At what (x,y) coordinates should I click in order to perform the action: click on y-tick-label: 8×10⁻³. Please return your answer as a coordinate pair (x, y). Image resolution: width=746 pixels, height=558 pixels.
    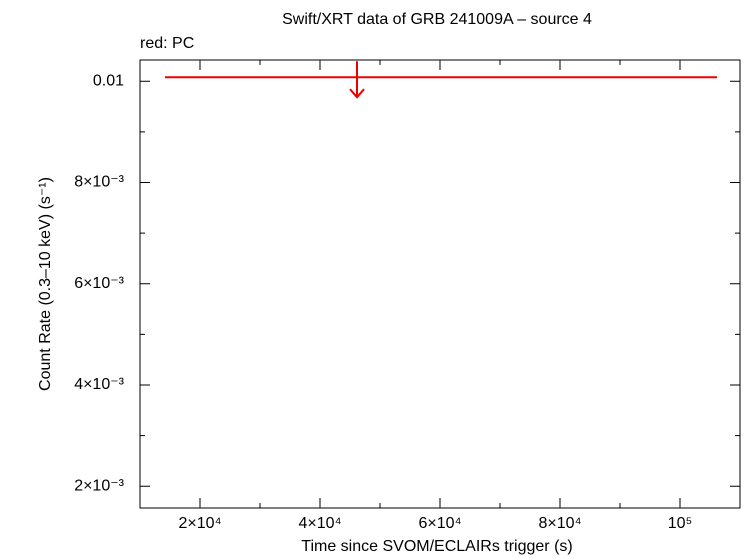
    Looking at the image, I should click on (99, 182).